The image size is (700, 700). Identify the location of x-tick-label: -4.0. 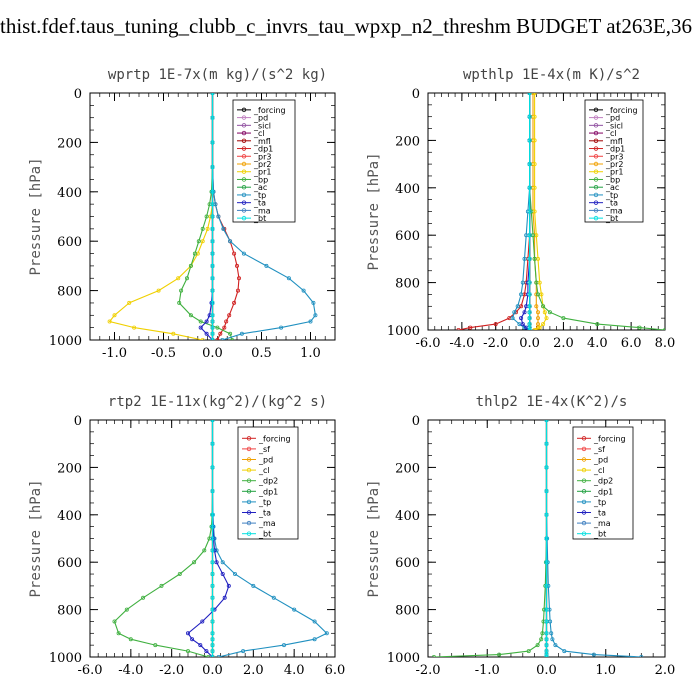
(461, 343).